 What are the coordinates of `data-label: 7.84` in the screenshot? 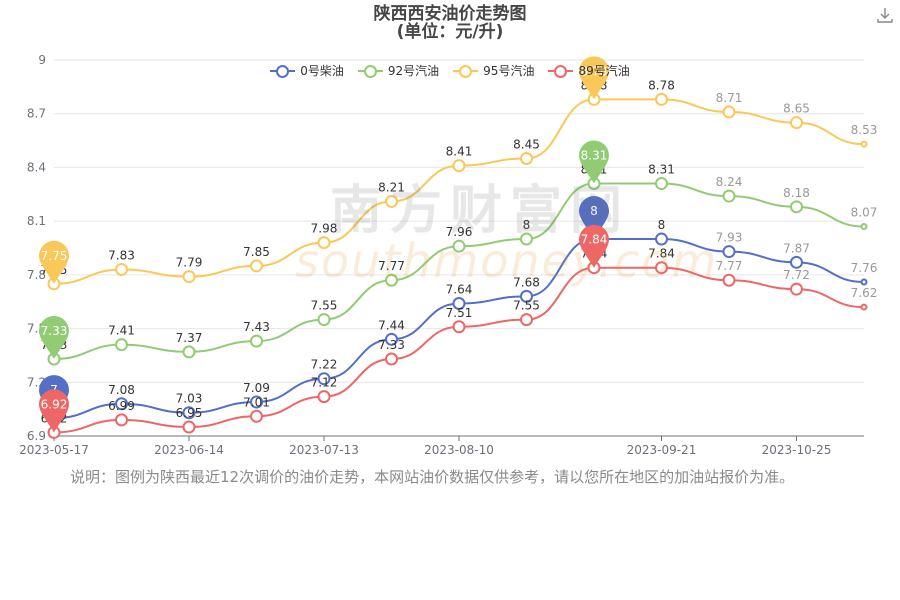 It's located at (661, 254).